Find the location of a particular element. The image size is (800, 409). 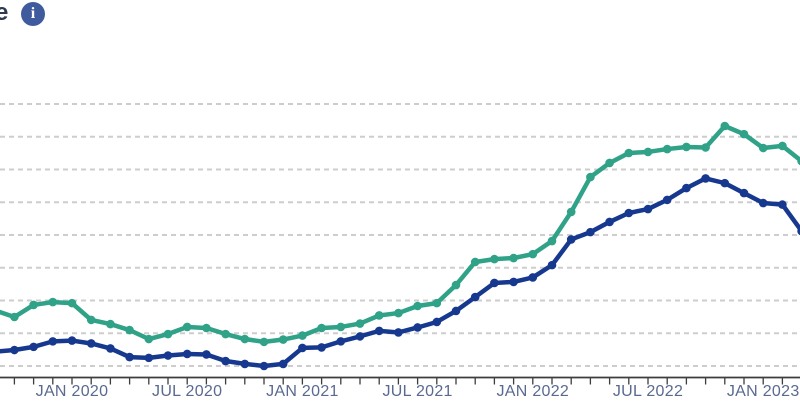

info-icon-glyph: i is located at coordinates (33, 13).